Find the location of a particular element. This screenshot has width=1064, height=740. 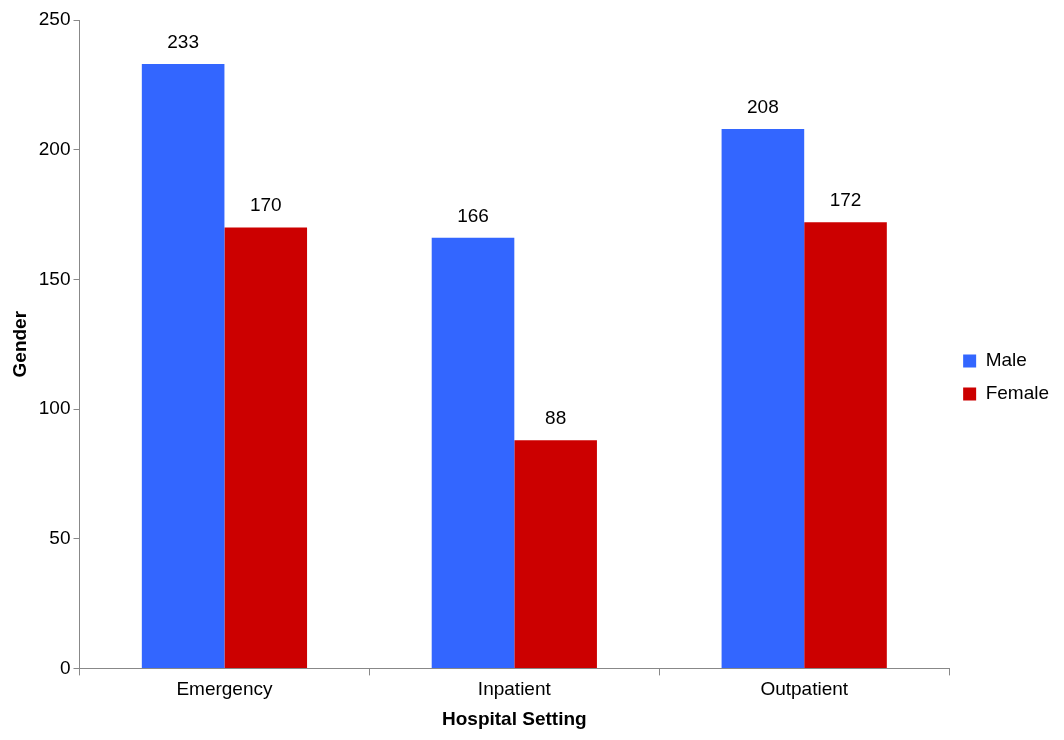

x-tick-label: Inpatient is located at coordinates (514, 689).